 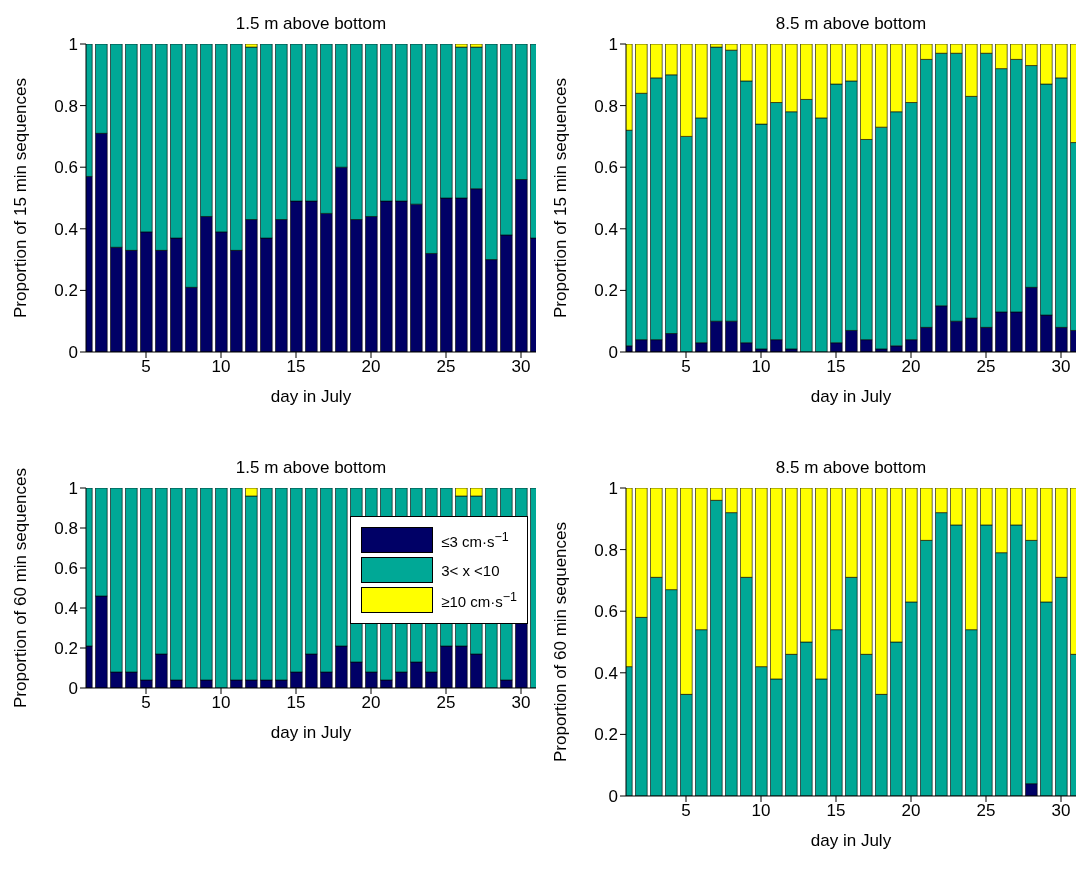 I want to click on legend-label: ≤3 cm·s$^{−1}$, so click(x=475, y=540).